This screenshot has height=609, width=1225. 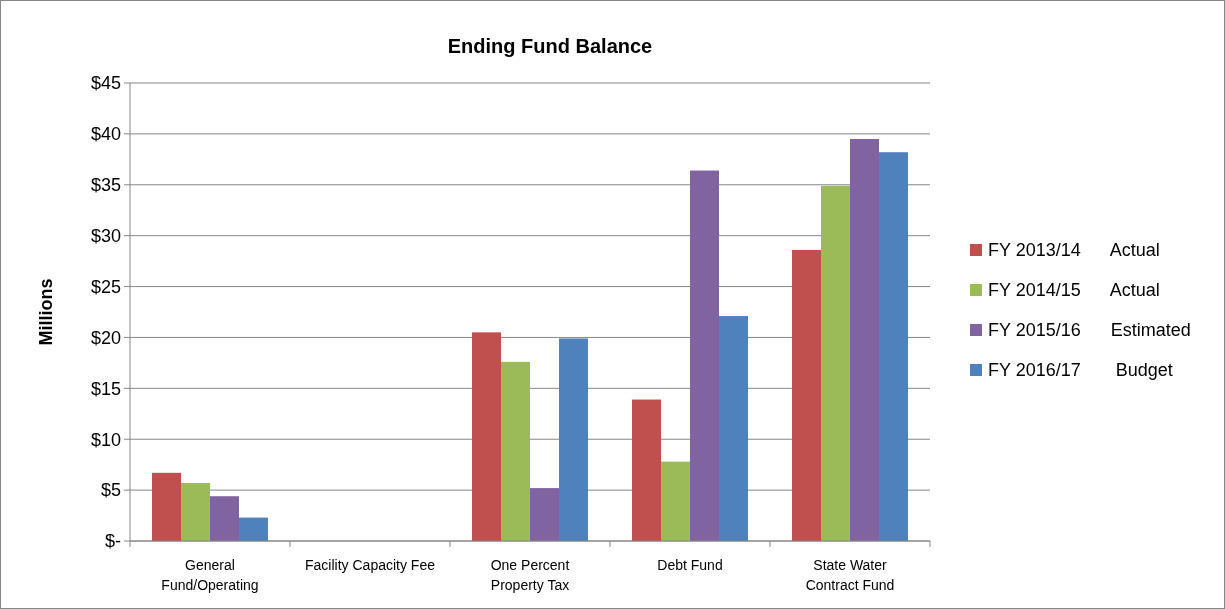 What do you see at coordinates (105, 337) in the screenshot?
I see `y-tick-label: $20` at bounding box center [105, 337].